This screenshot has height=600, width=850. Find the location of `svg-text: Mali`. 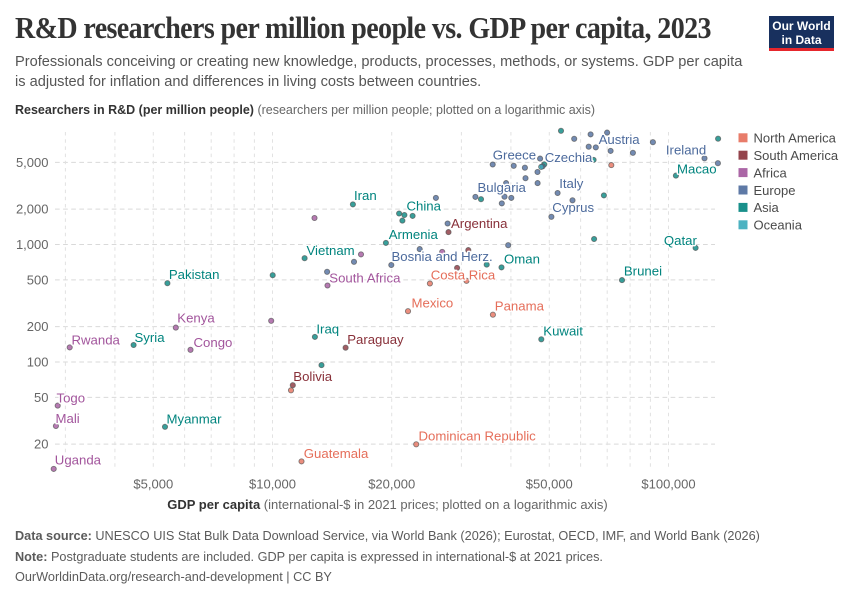

svg-text: Mali is located at coordinates (68, 418).